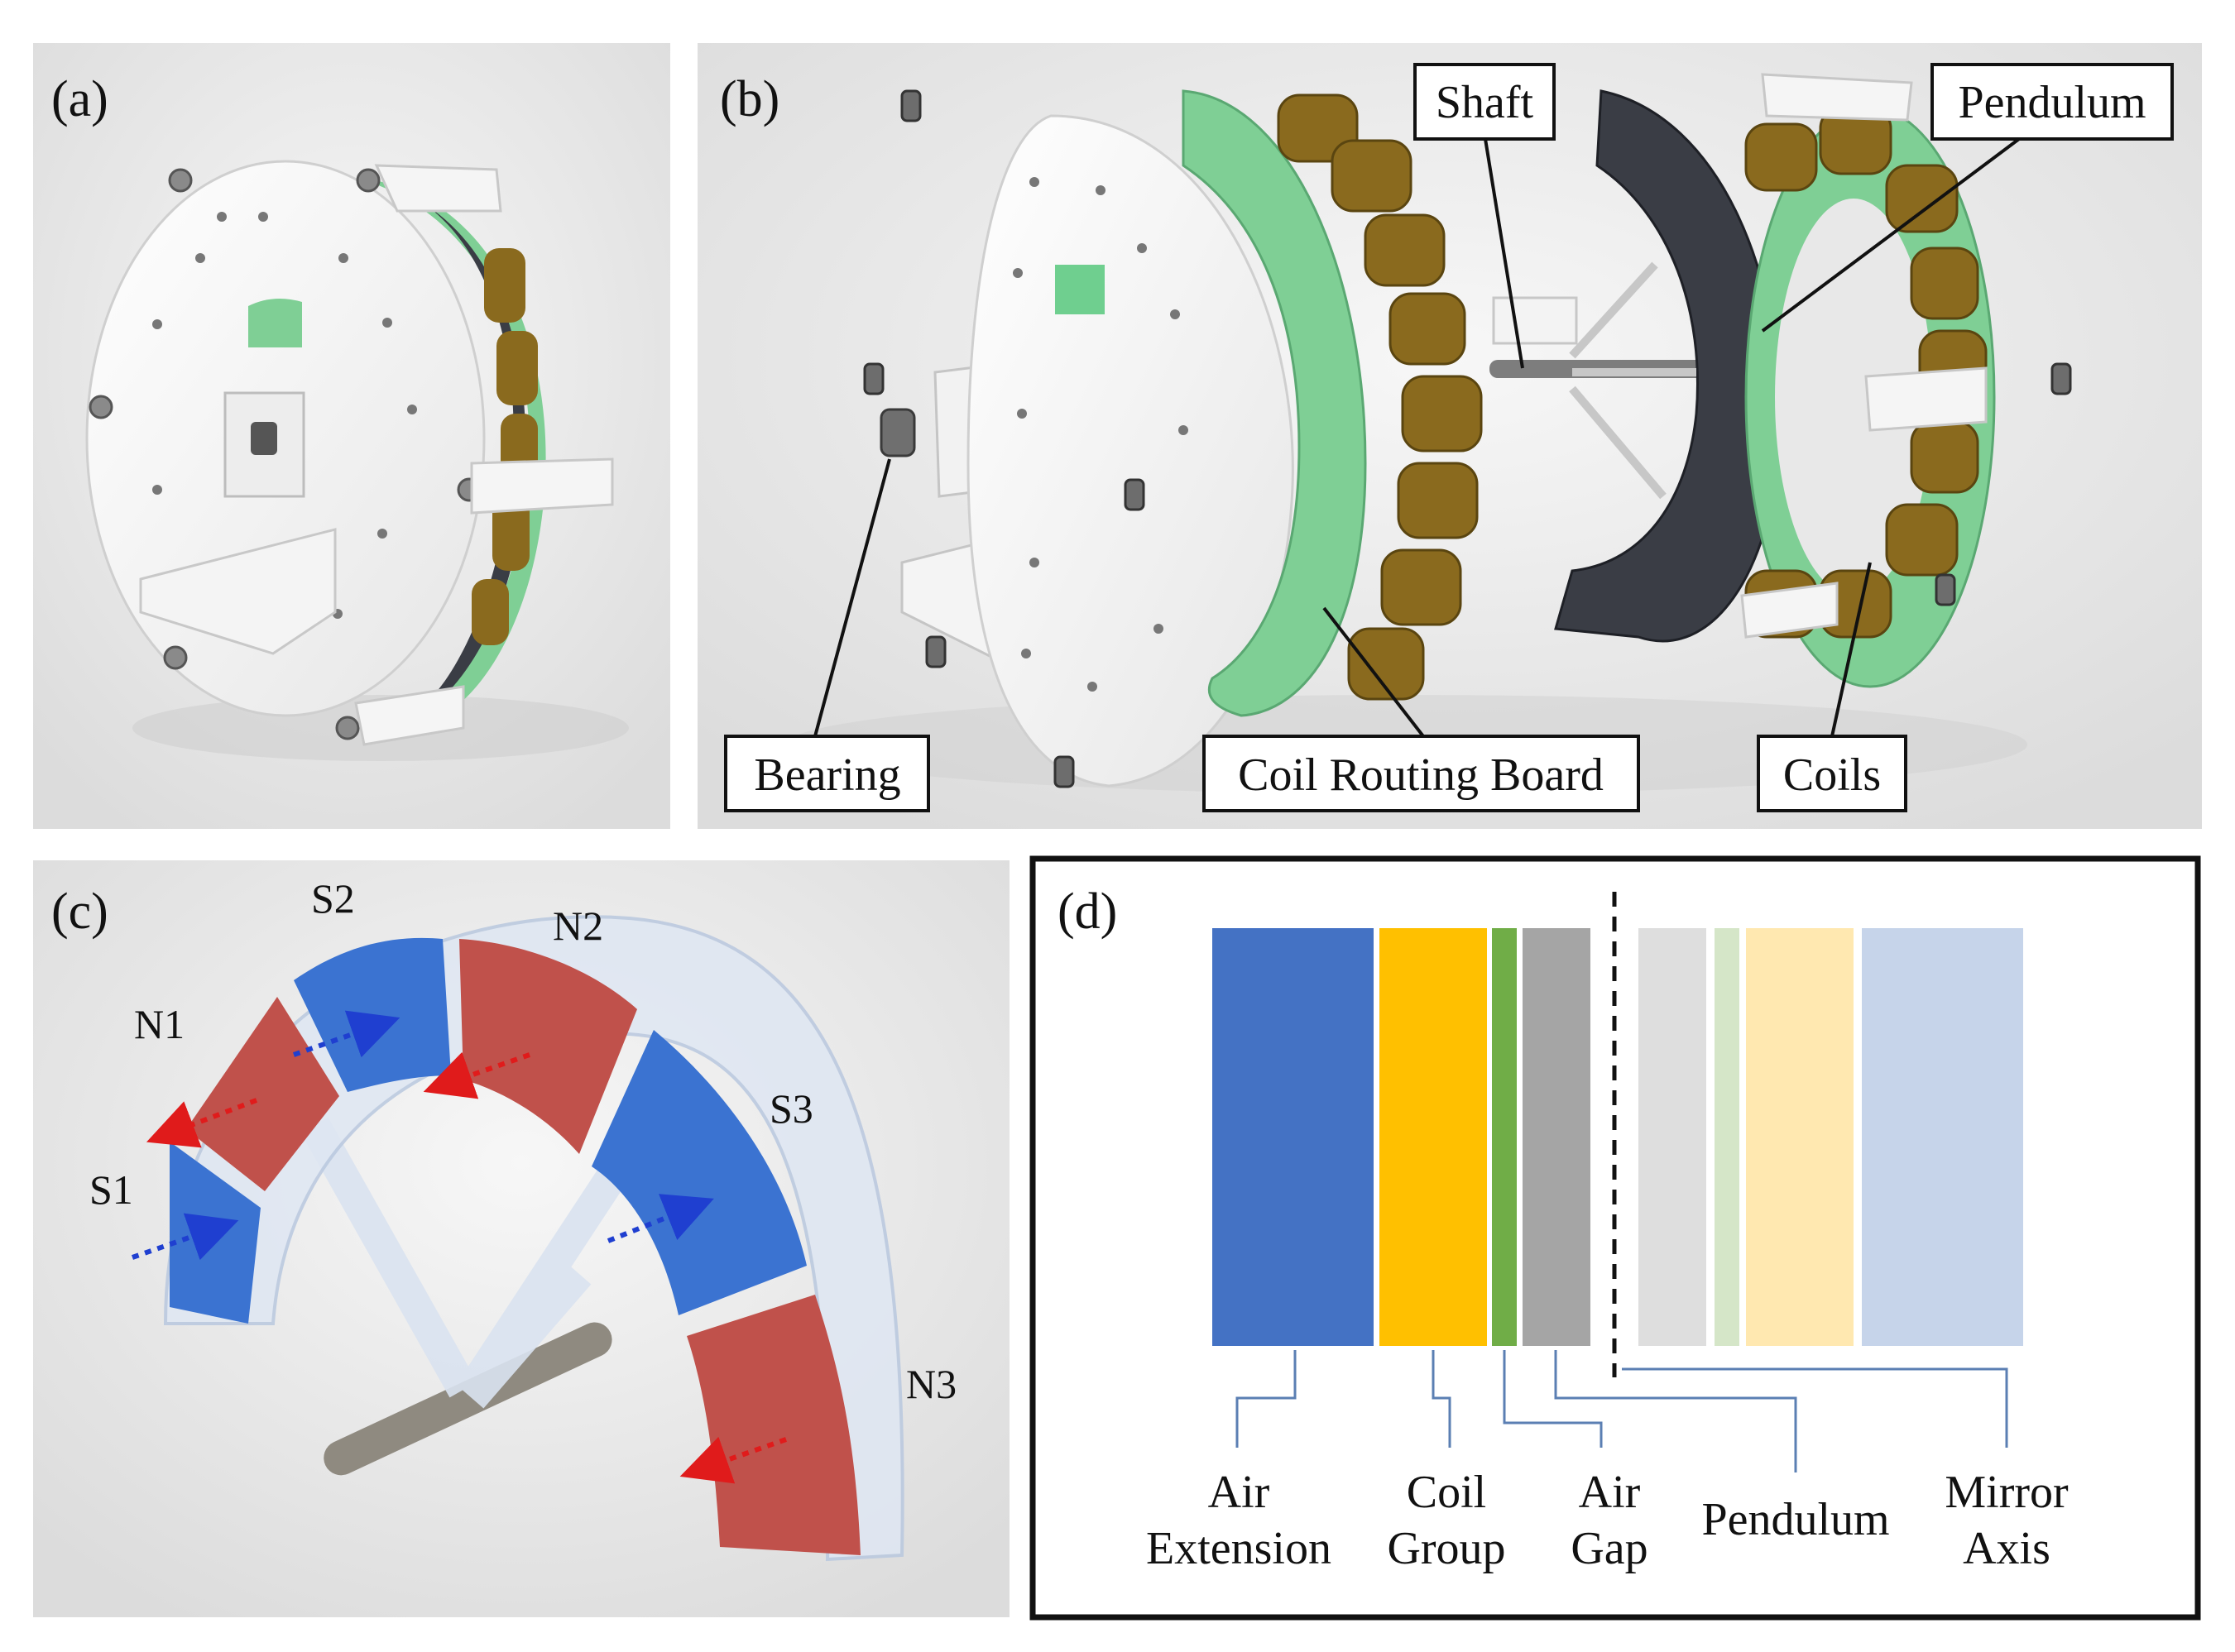 The height and width of the screenshot is (1652, 2235). I want to click on callout-coils-text: Coils, so click(1832, 775).